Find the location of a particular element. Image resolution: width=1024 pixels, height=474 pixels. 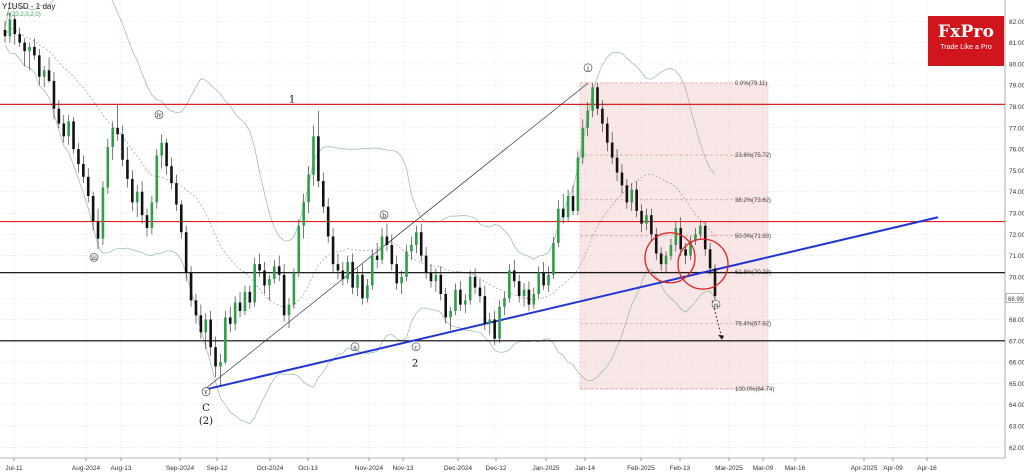

chart-subtitle: A(20,2,0,2,0) is located at coordinates (23, 15).